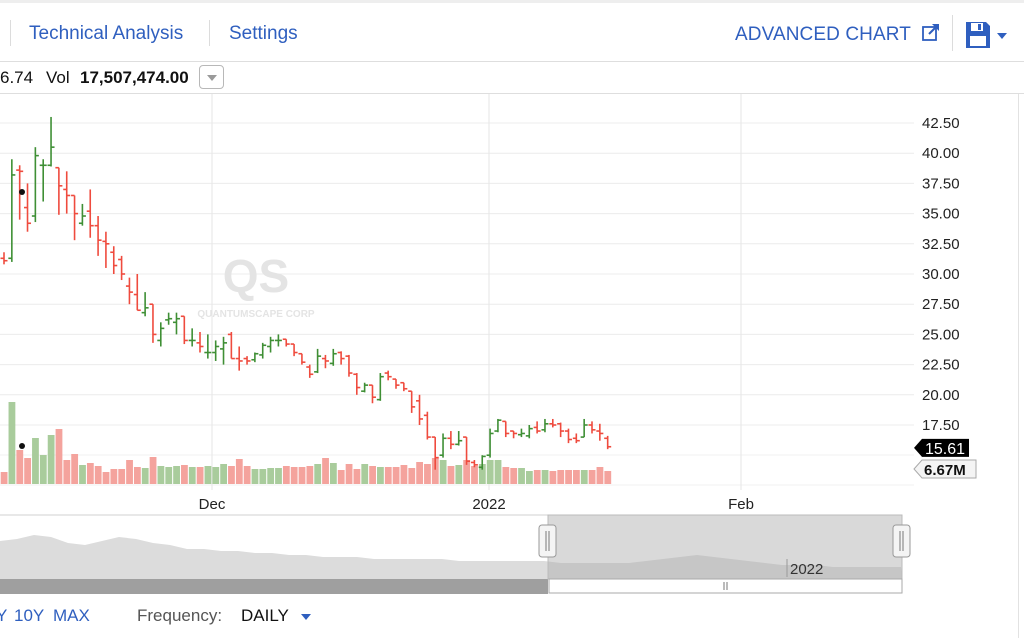 The width and height of the screenshot is (1024, 638). Describe the element at coordinates (725, 547) in the screenshot. I see `navigator-selection` at that location.